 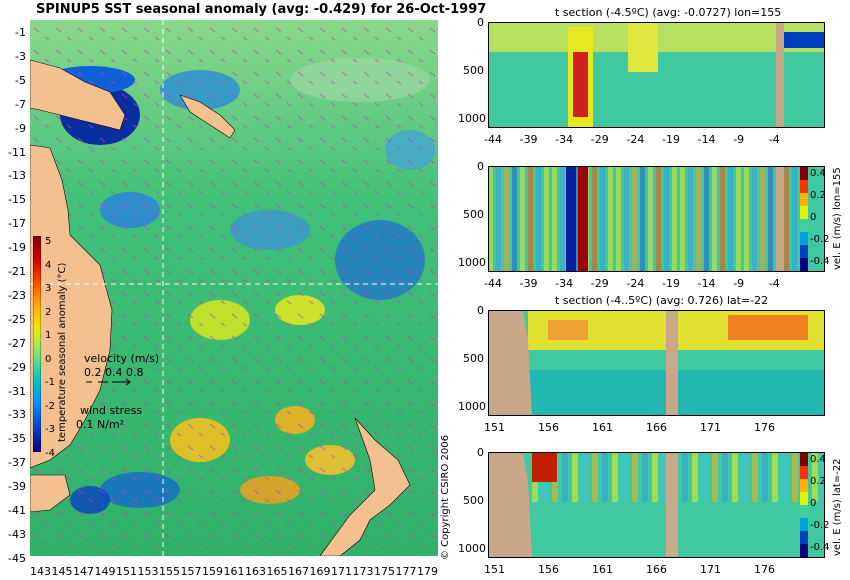 What do you see at coordinates (384, 571) in the screenshot?
I see `map-x-tick-label: 175` at bounding box center [384, 571].